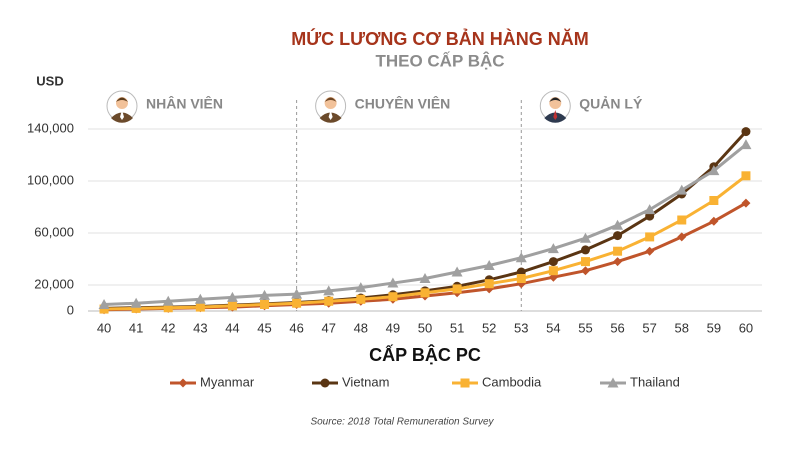 This screenshot has width=805, height=452. Describe the element at coordinates (365, 381) in the screenshot. I see `legend-label: Vietnam` at that location.